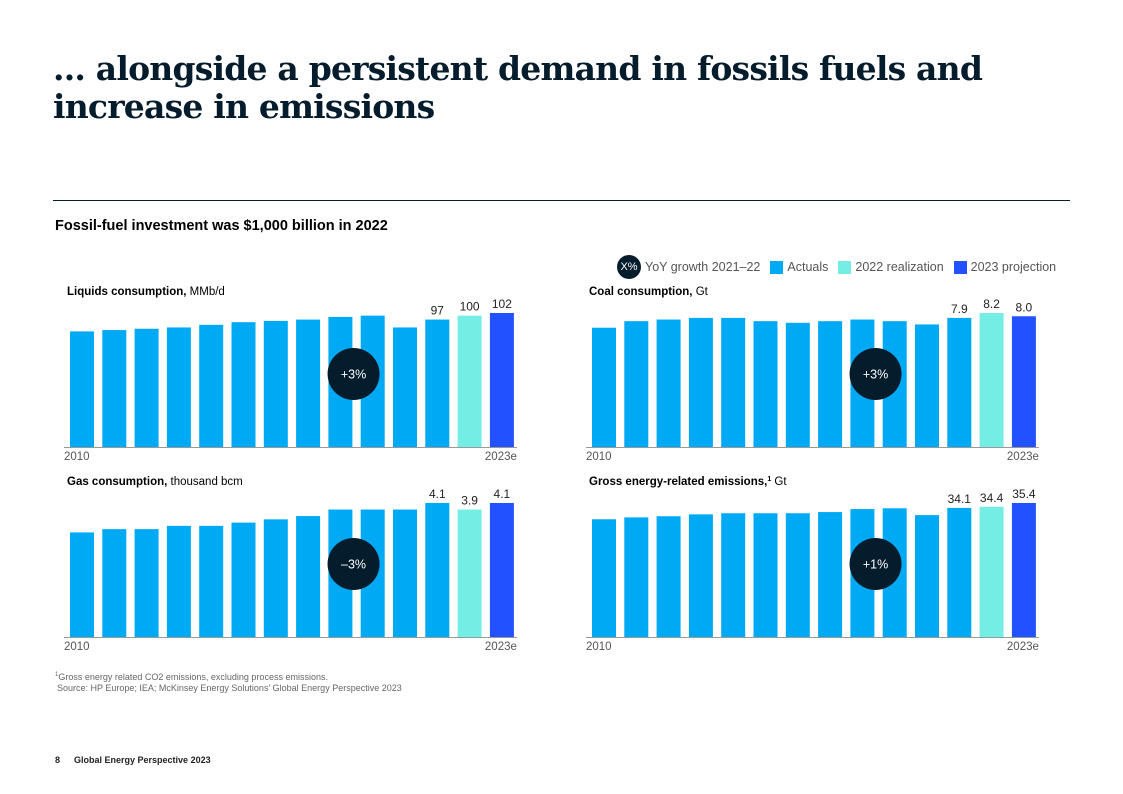  I want to click on divider, so click(561, 200).